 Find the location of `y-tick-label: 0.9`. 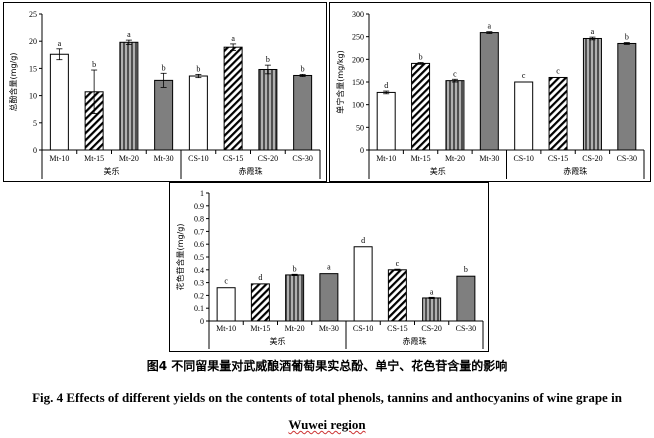

y-tick-label: 0.9 is located at coordinates (199, 206).